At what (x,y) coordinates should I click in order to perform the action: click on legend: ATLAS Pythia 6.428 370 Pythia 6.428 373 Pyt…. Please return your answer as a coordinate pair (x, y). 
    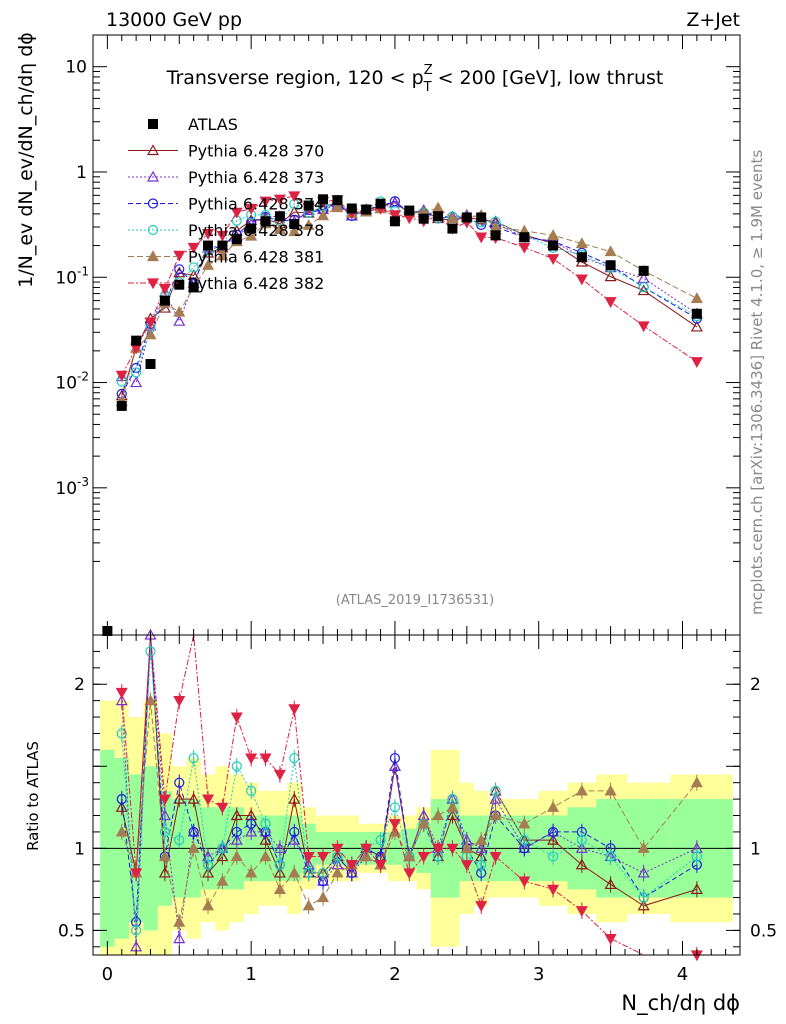
    Looking at the image, I should click on (226, 204).